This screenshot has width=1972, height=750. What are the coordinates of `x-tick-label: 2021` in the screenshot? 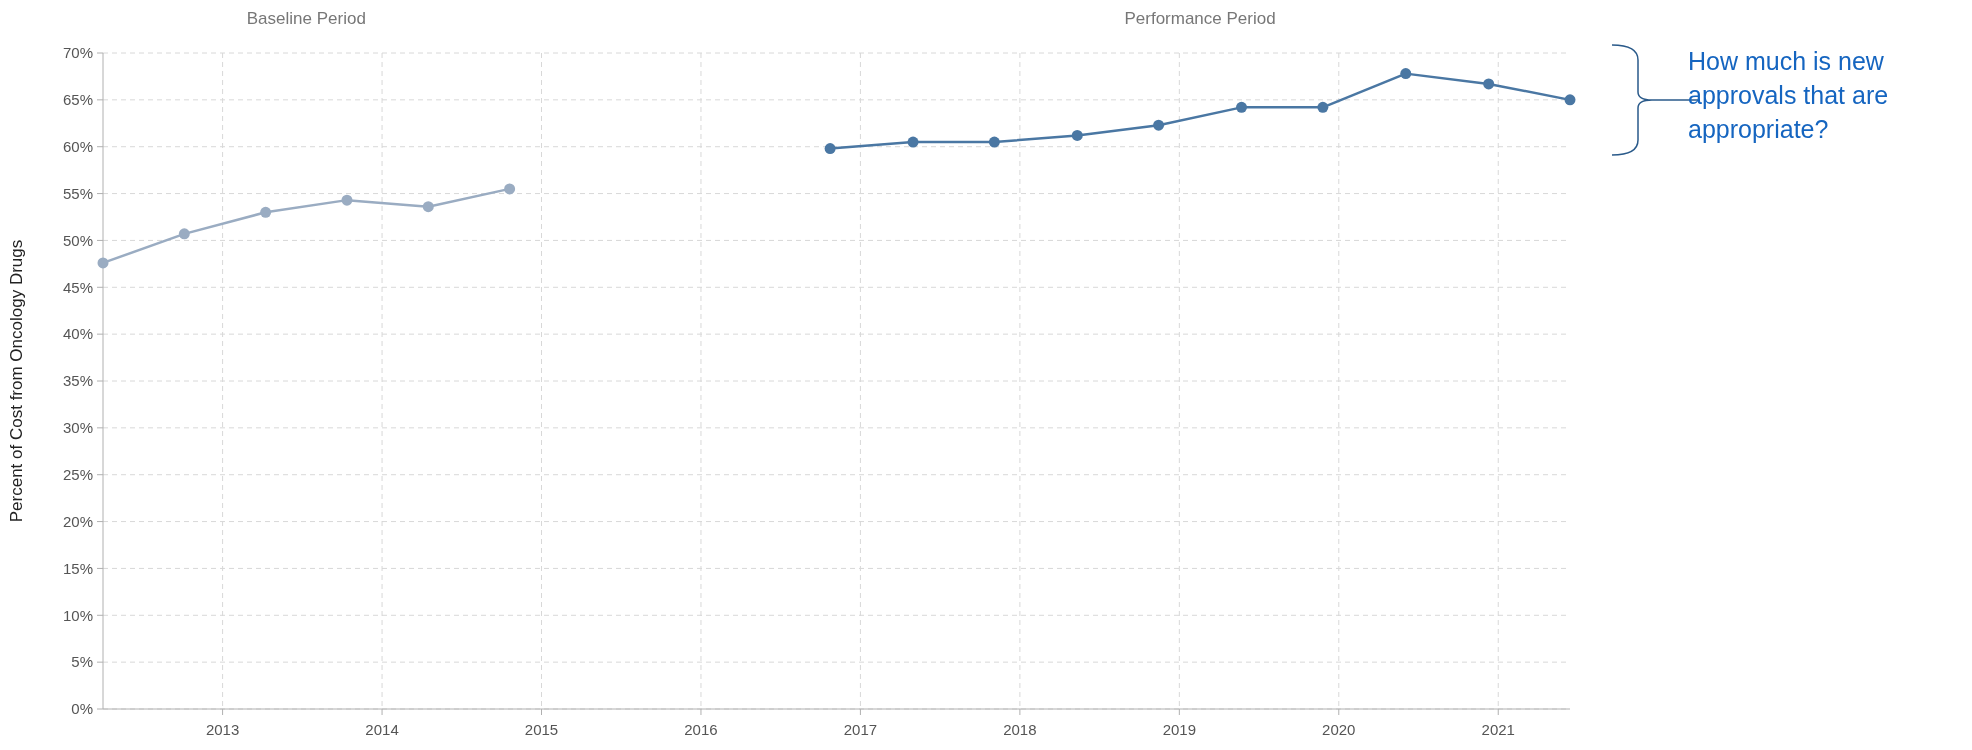 It's located at (1498, 729).